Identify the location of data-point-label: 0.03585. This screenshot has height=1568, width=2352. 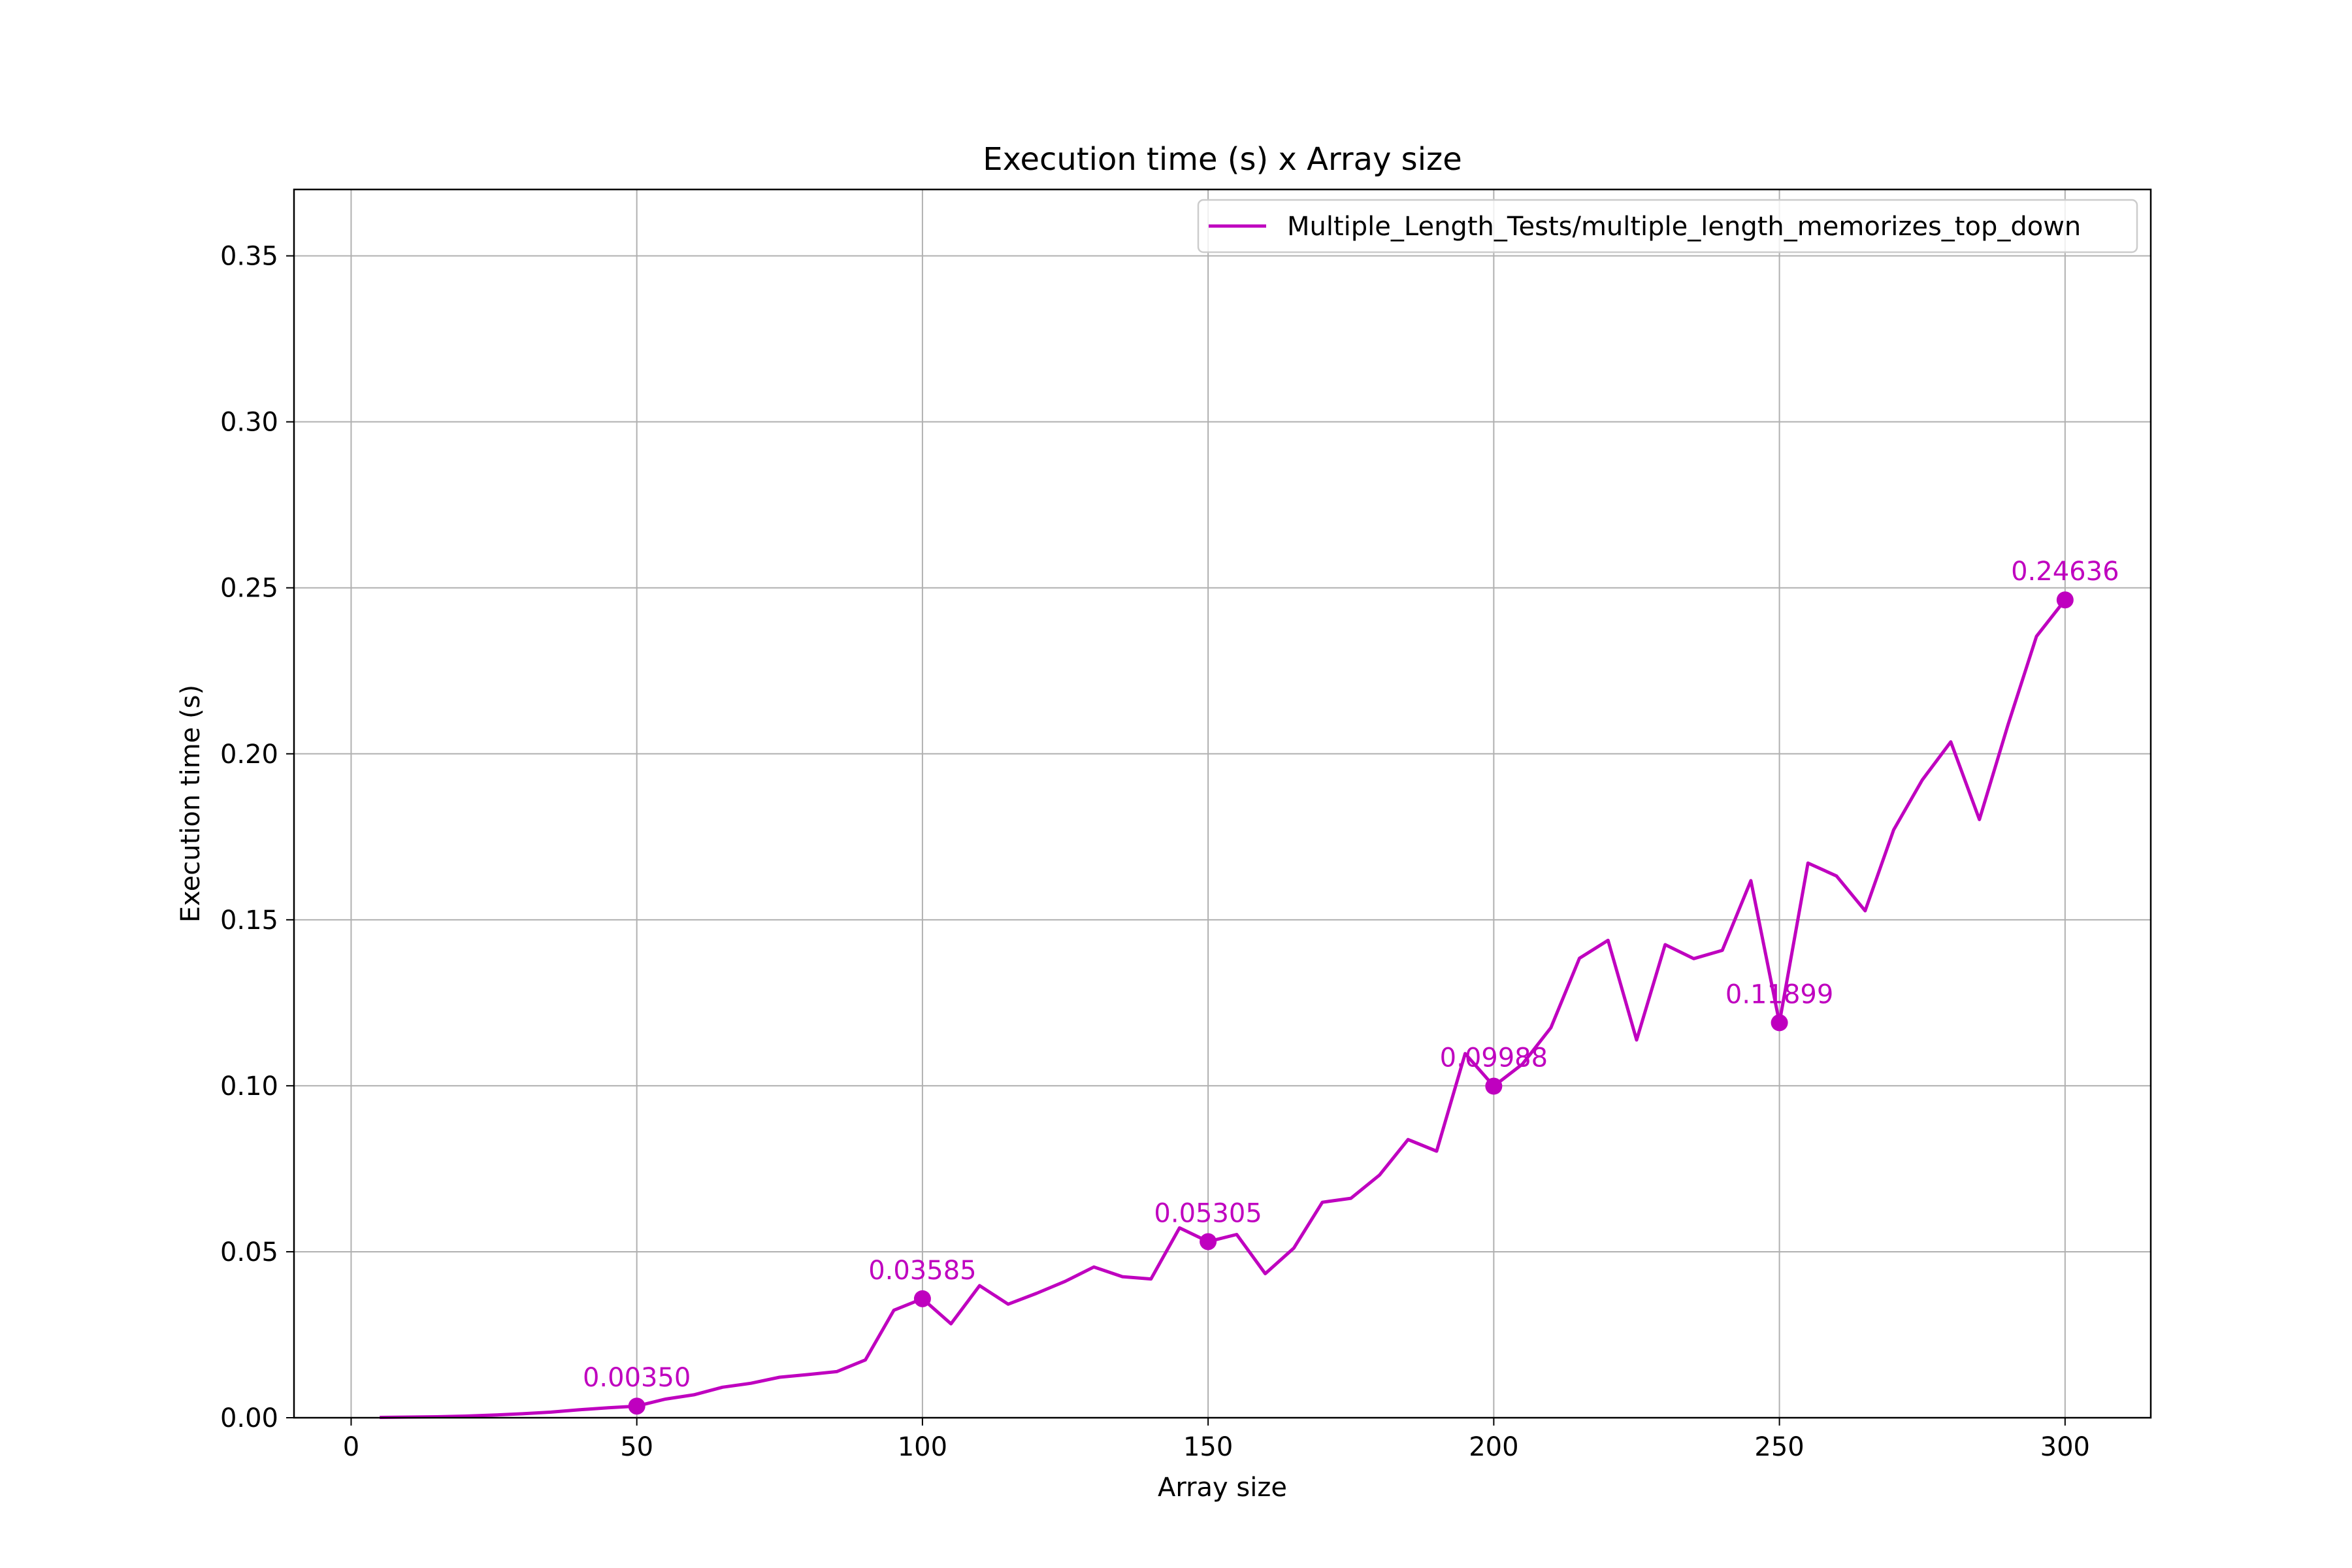
(922, 1271).